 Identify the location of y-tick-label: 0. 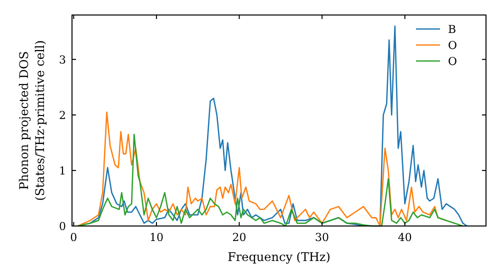
(62, 226).